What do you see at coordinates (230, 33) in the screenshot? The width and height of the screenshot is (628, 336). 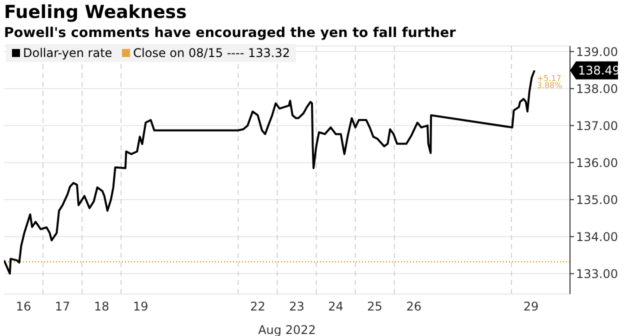 I see `chart-subtitle: Powell's comments have encouraged the yen to fall further` at bounding box center [230, 33].